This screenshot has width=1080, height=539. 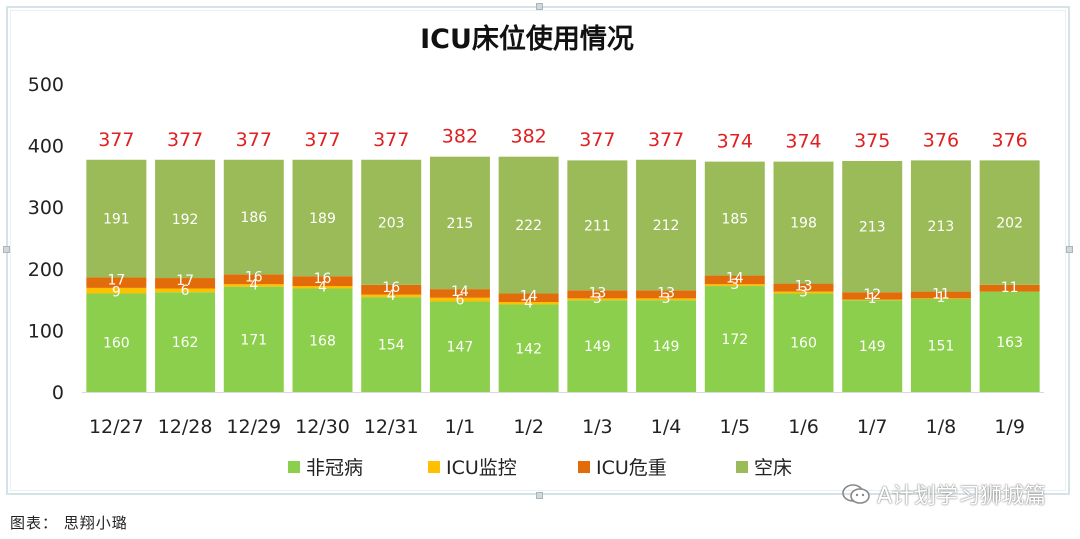 I want to click on bar-stack: 160 313 198 374, so click(x=803, y=261).